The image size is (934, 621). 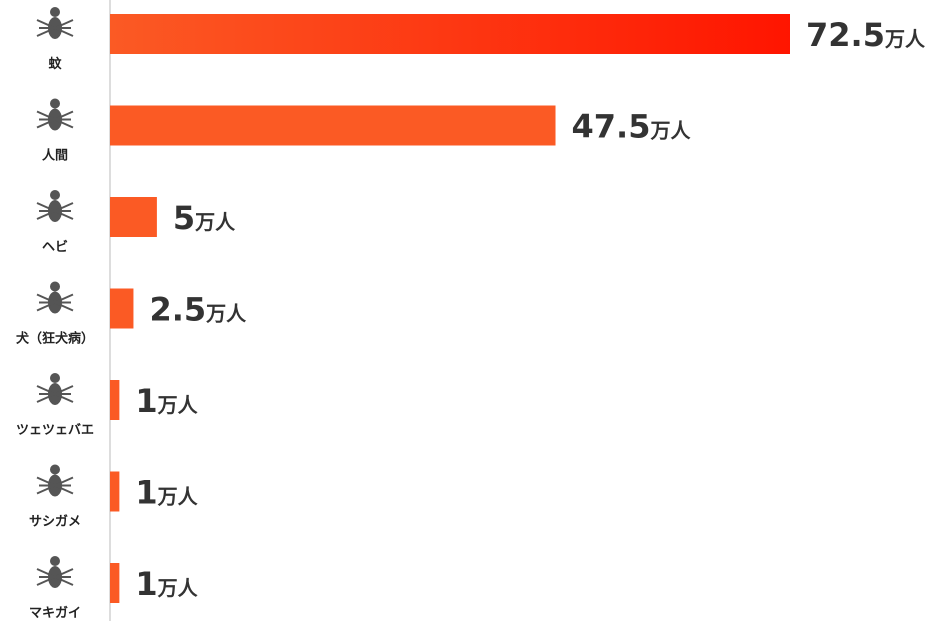 I want to click on value-label: 72.5万人, so click(x=866, y=35).